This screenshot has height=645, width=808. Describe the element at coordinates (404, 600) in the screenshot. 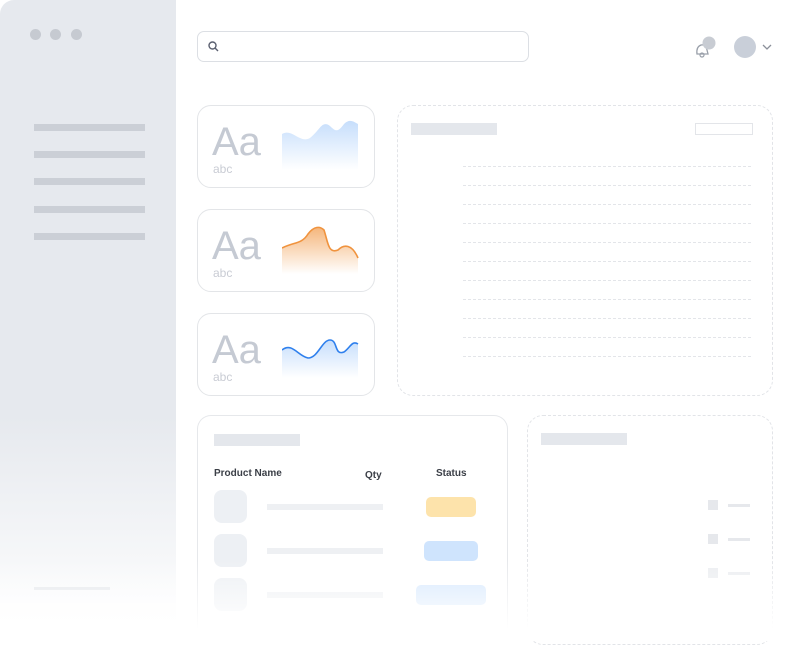

I see `bottom-fade` at that location.